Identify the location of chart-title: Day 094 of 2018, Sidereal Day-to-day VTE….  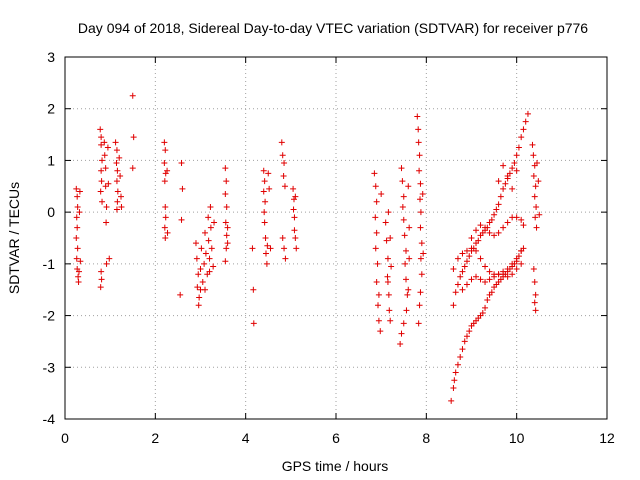
(333, 28).